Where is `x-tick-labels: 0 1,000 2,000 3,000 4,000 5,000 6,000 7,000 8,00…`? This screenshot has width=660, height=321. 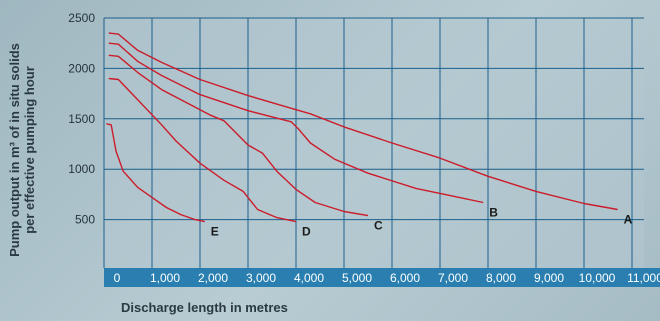 x-tick-labels: 0 1,000 2,000 3,000 4,000 5,000 6,000 7,000 8,00… is located at coordinates (387, 278).